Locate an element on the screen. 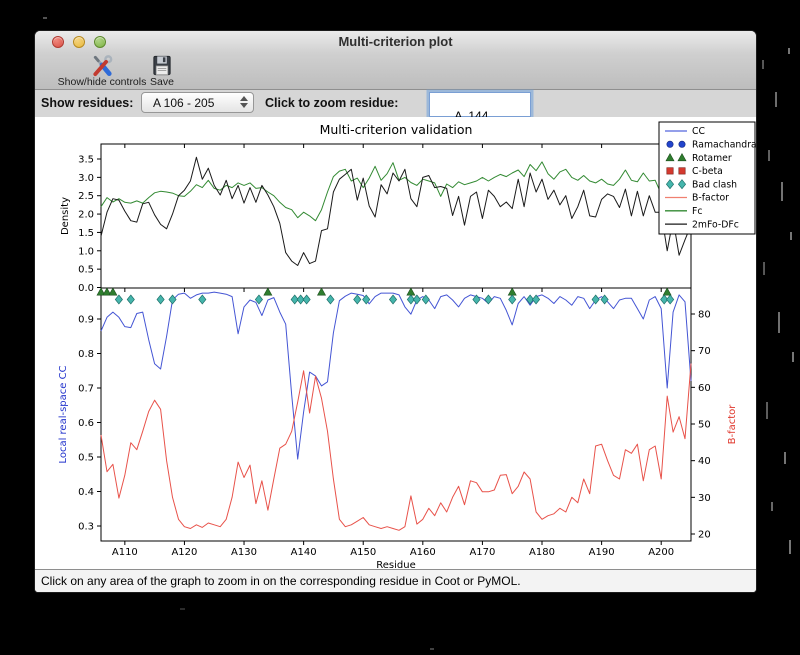  toolbar: Show/hide controls Save is located at coordinates (395, 71).